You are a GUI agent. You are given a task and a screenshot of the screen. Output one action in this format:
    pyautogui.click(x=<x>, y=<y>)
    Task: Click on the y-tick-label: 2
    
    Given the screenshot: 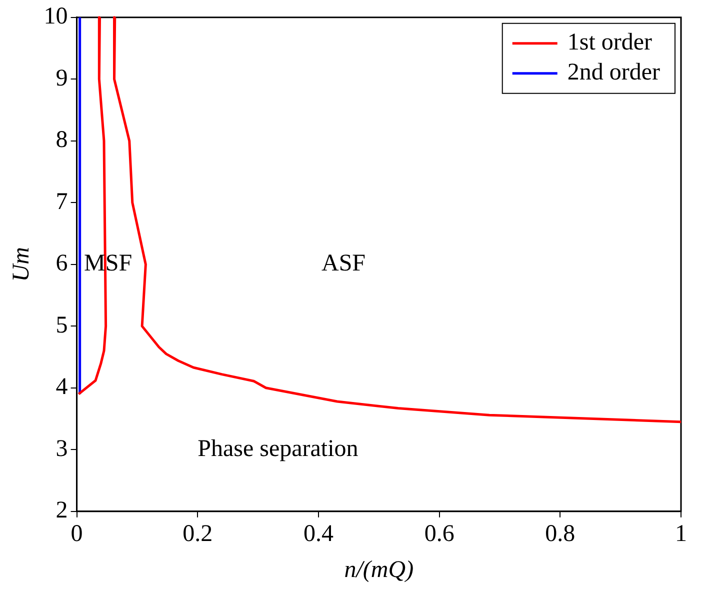 What is the action you would take?
    pyautogui.click(x=62, y=511)
    